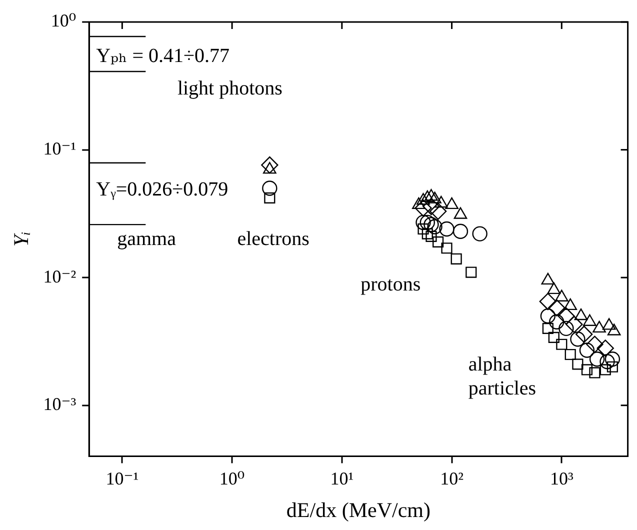 Image resolution: width=637 pixels, height=530 pixels. What do you see at coordinates (342, 478) in the screenshot?
I see `x-tick-label: 10¹` at bounding box center [342, 478].